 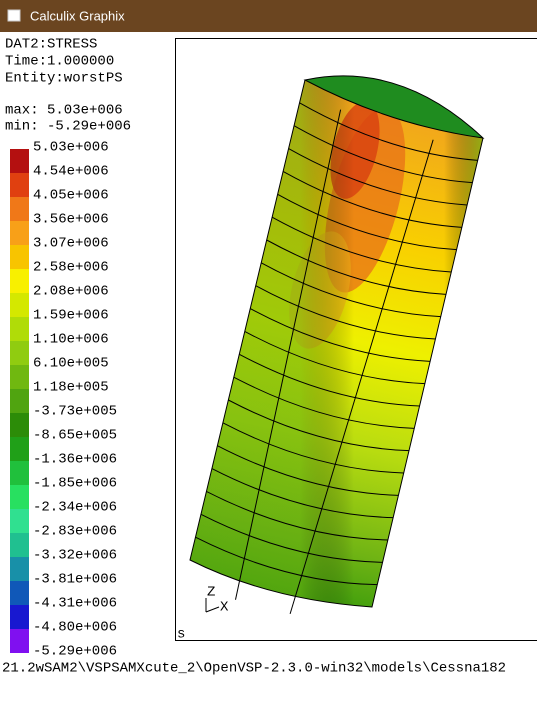 I want to click on legend-label: 2.08e+006, so click(x=71, y=292).